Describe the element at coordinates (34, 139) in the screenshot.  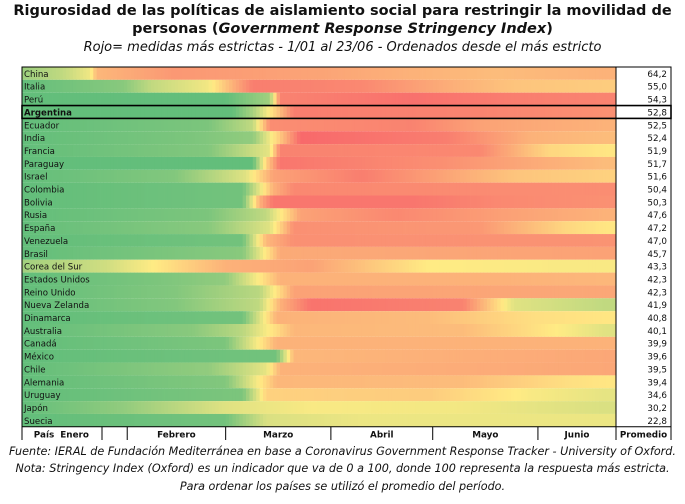
I see `country-label: India` at that location.